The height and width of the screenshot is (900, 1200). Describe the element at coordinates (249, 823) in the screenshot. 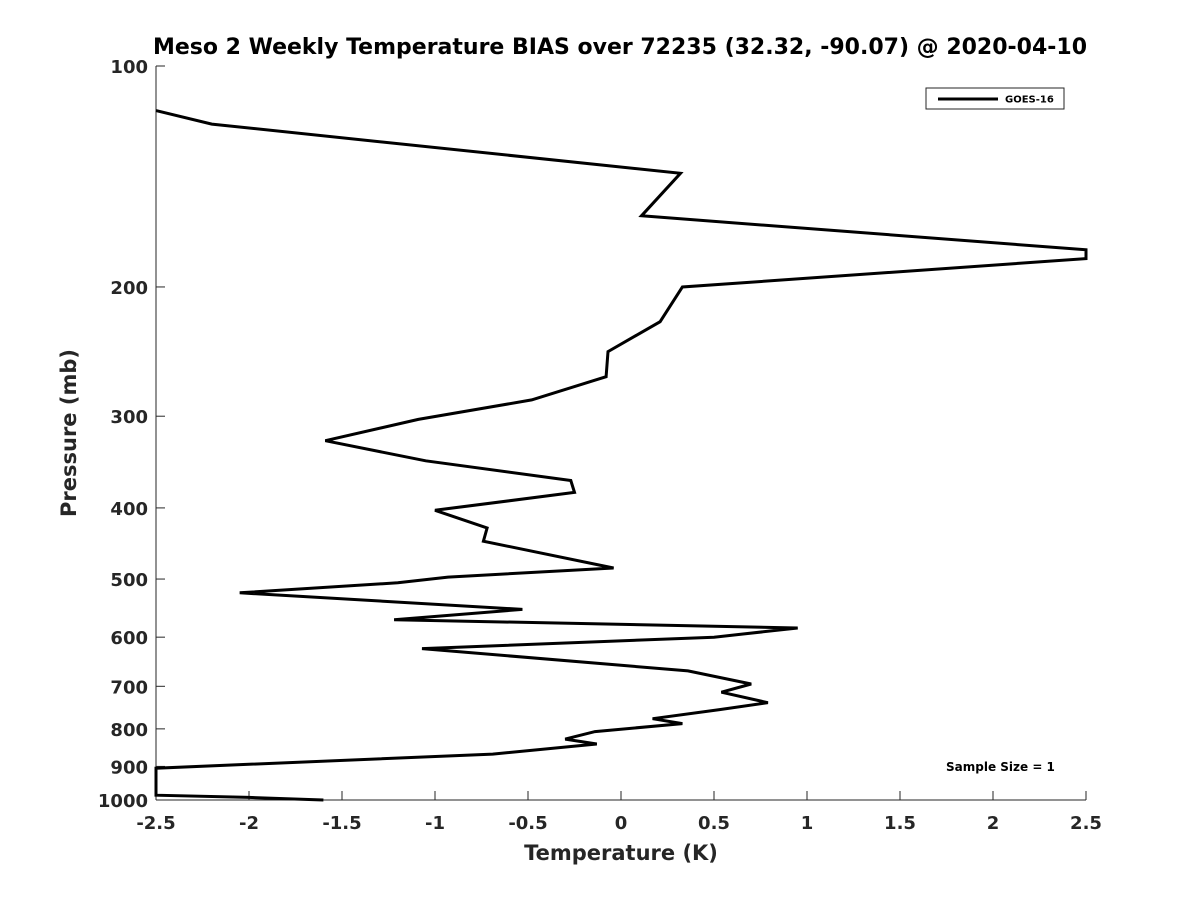

I see `x-tick-label-1: -2` at that location.